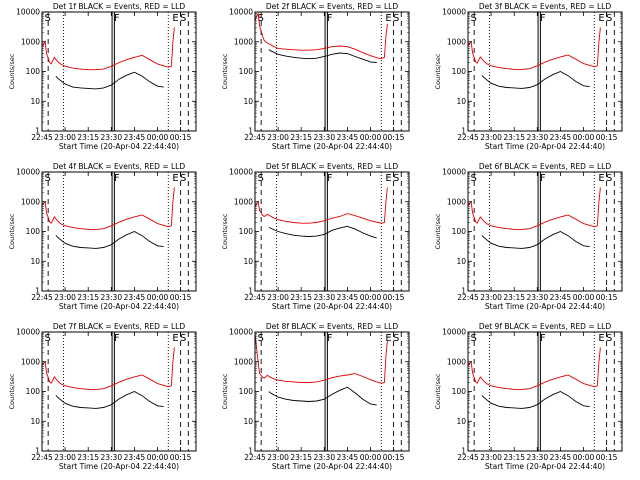  What do you see at coordinates (332, 6) in the screenshot?
I see `panel-title: Det 2f BLACK = Events, RED = LLD` at bounding box center [332, 6].